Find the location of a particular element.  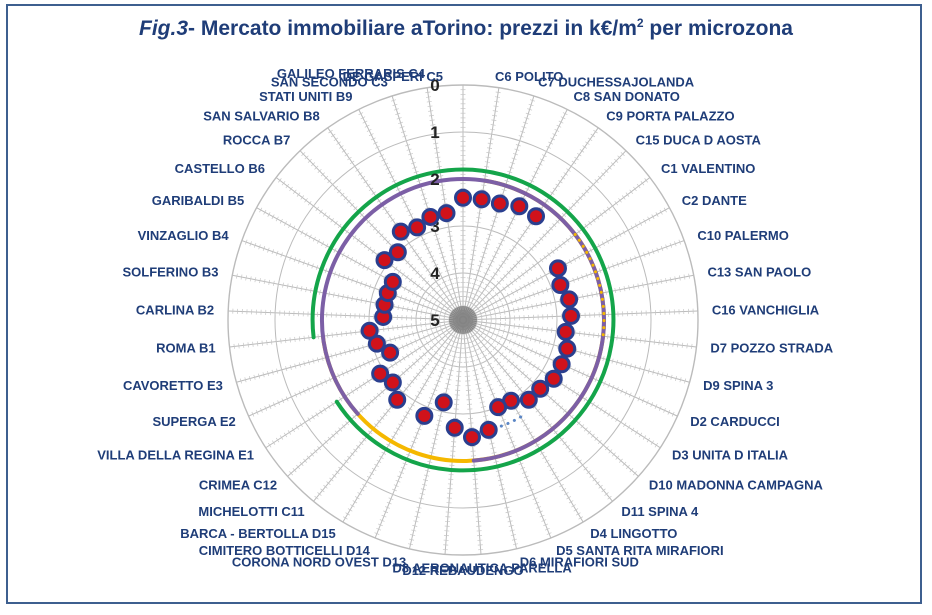

category-label: C15 DUCA D AOSTA is located at coordinates (699, 140).